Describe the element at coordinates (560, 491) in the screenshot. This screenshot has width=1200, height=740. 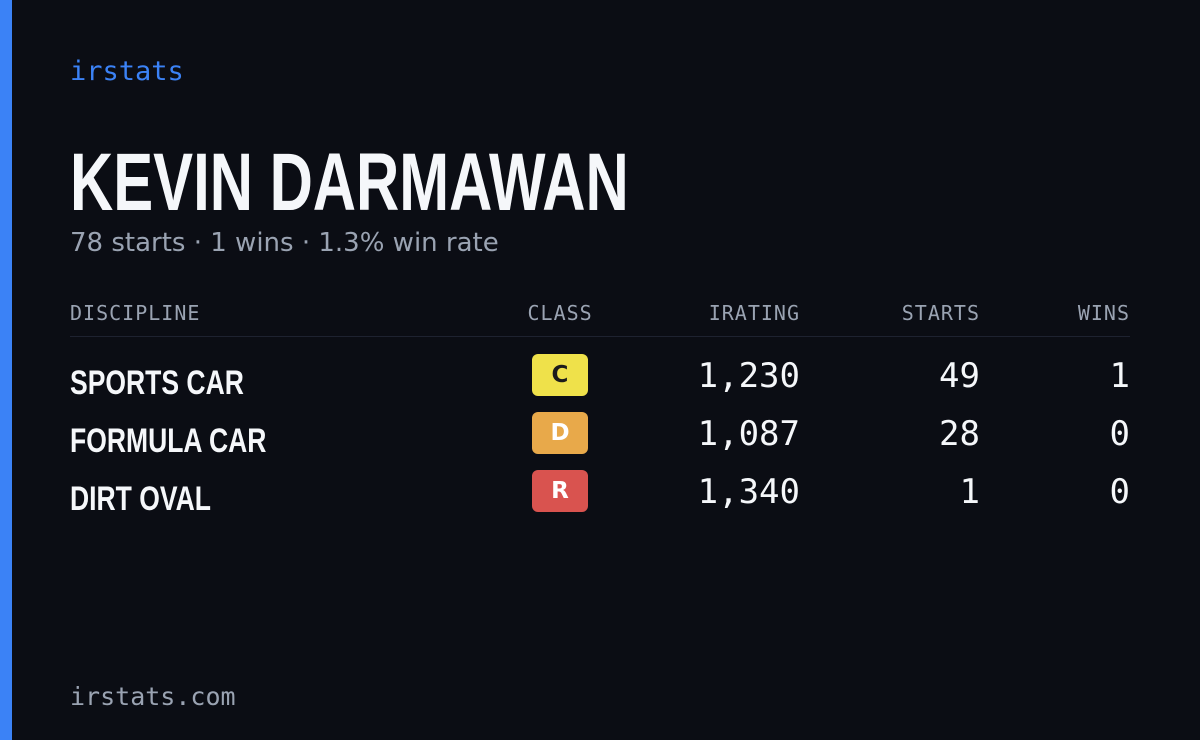
I see `class-badge: R` at that location.